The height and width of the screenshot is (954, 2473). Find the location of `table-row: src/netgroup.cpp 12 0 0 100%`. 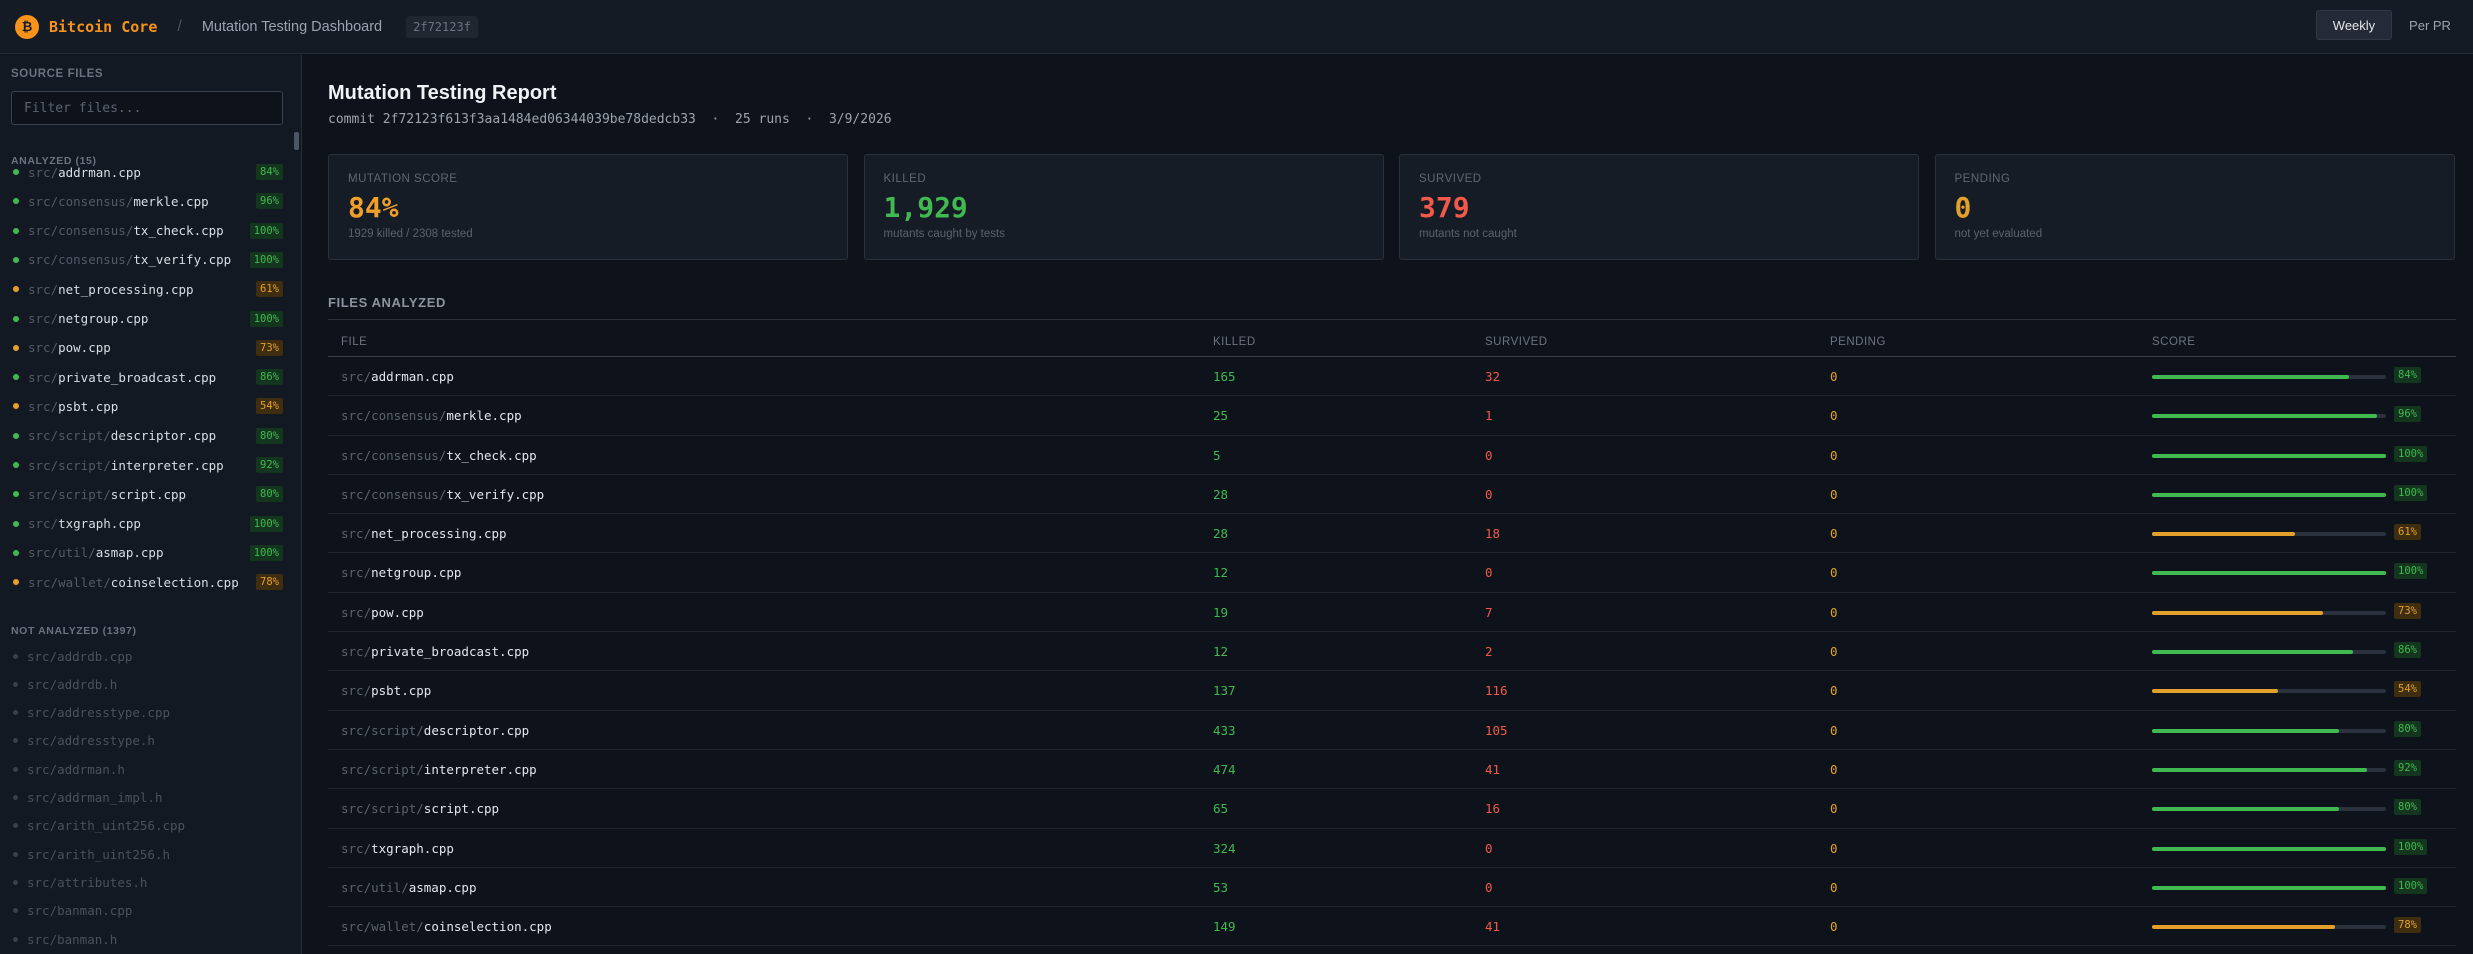

table-row: src/netgroup.cpp 12 0 0 100% is located at coordinates (1392, 573).